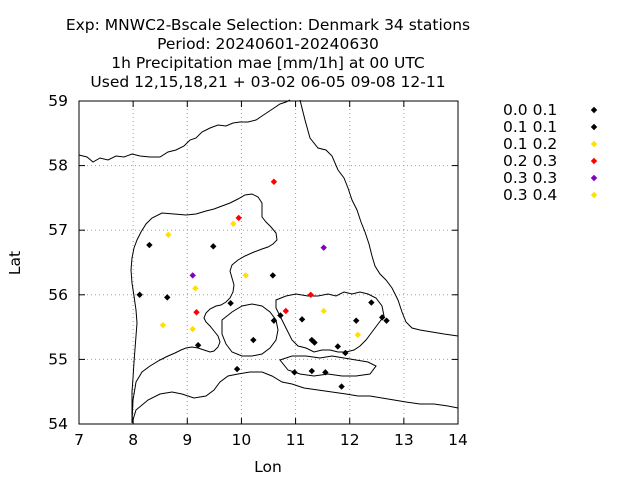  I want to click on x-tick-label: 9, so click(187, 440).